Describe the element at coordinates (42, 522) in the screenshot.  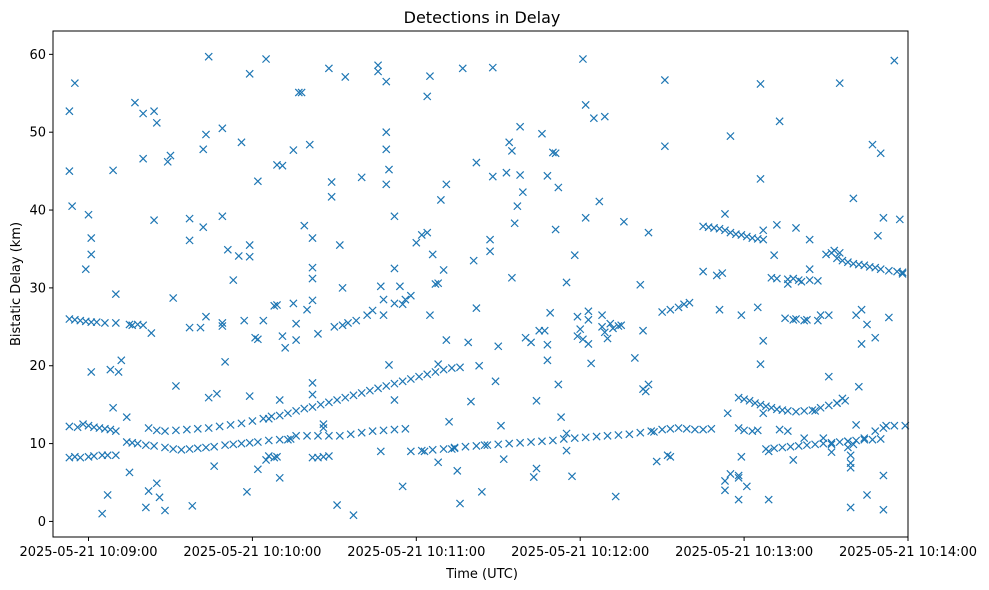
I see `y-tick-label: 0` at that location.